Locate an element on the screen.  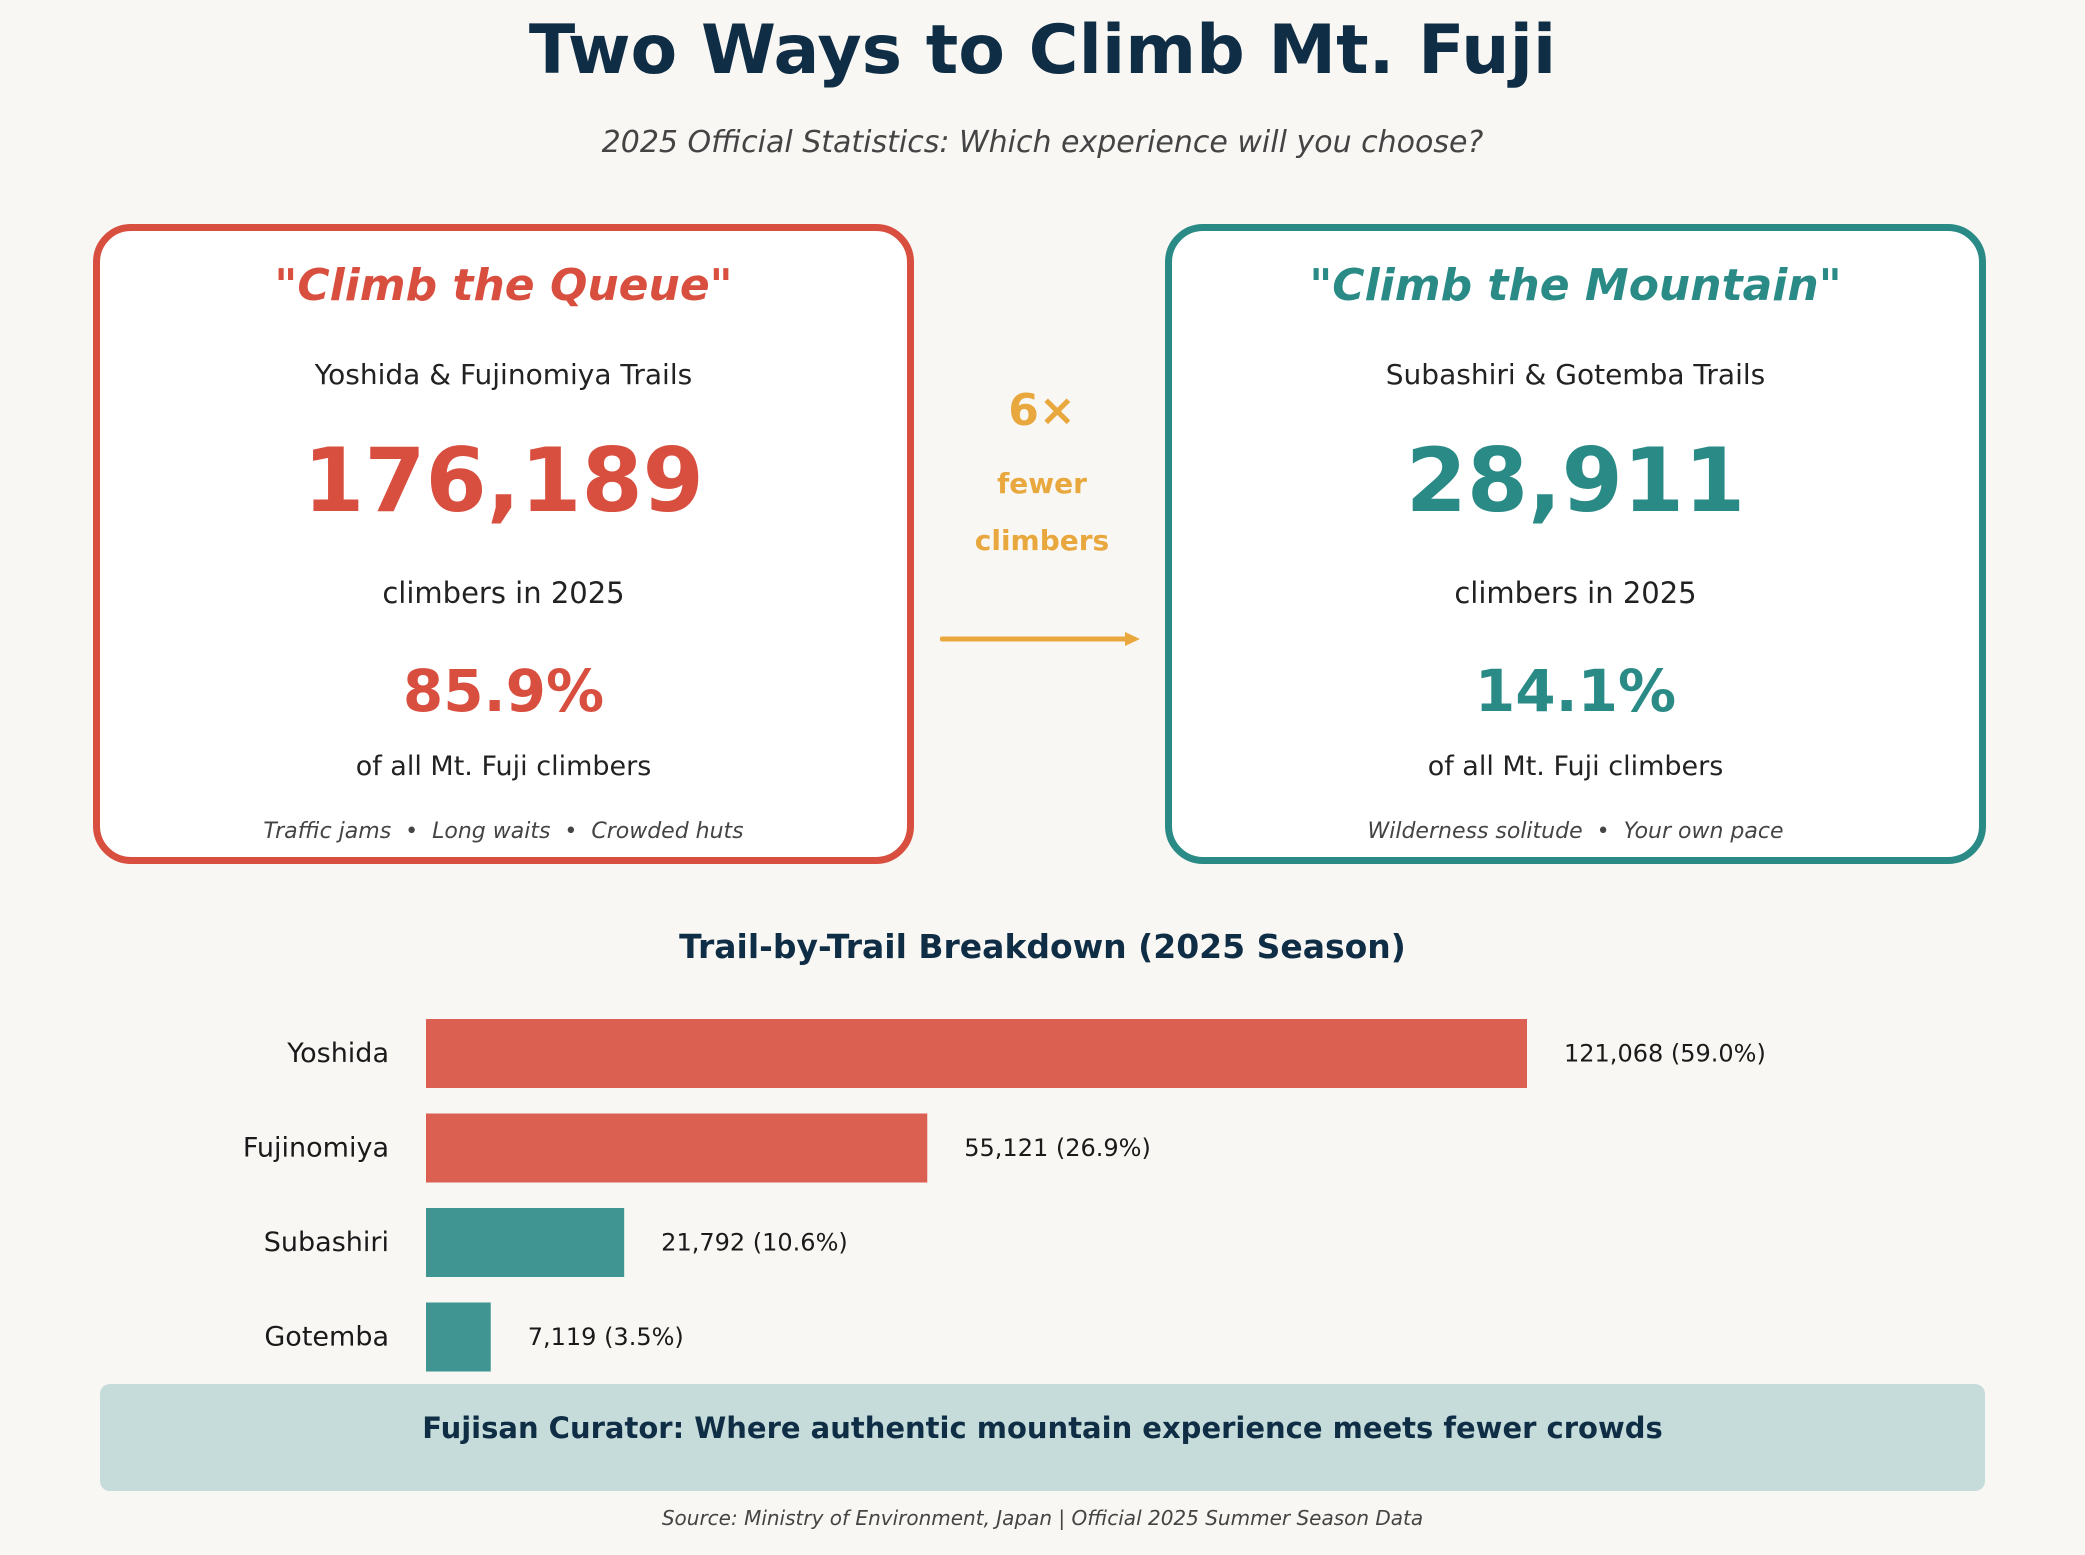
comparison-factor: 6× is located at coordinates (1042, 410).